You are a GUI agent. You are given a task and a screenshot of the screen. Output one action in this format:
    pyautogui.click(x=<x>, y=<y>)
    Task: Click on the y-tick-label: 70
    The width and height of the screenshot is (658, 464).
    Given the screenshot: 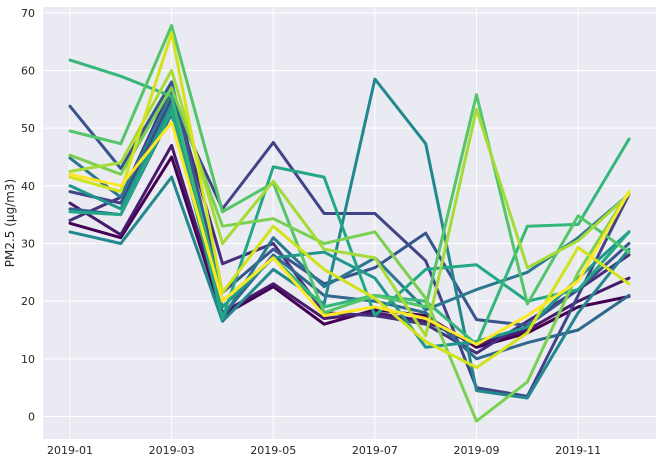 What is the action you would take?
    pyautogui.click(x=28, y=13)
    